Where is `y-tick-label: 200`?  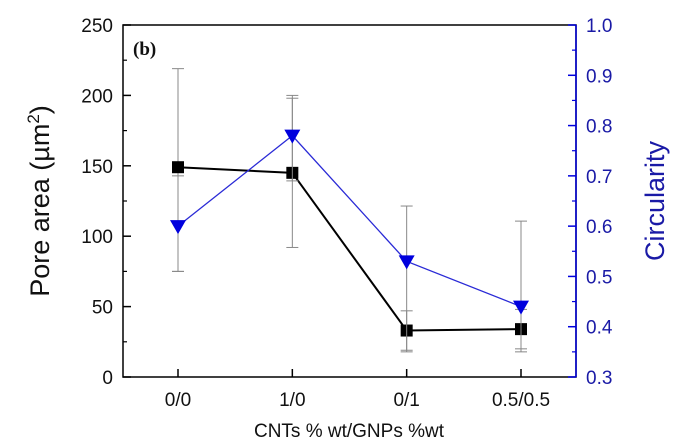
y-tick-label: 200 is located at coordinates (97, 96).